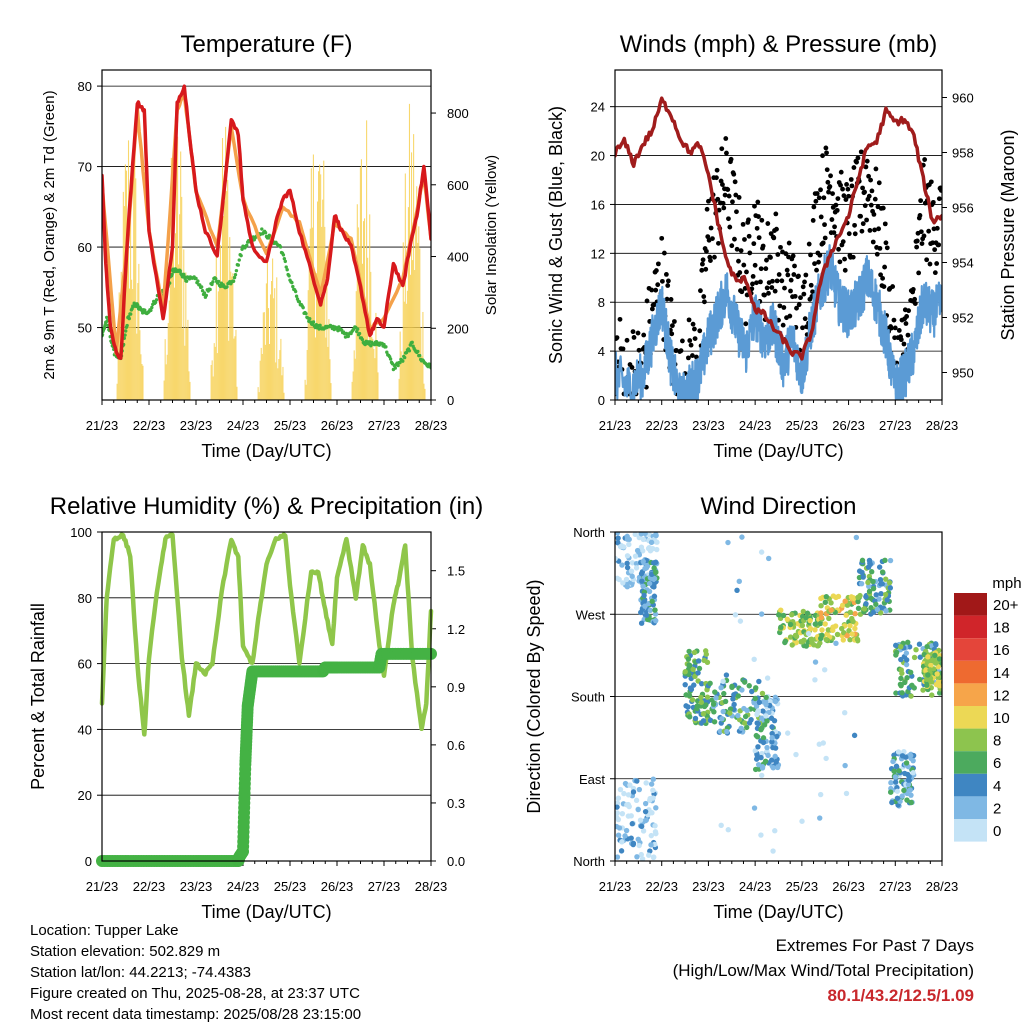  What do you see at coordinates (266, 451) in the screenshot?
I see `temperature-xlabel: Time (Day/UTC)` at bounding box center [266, 451].